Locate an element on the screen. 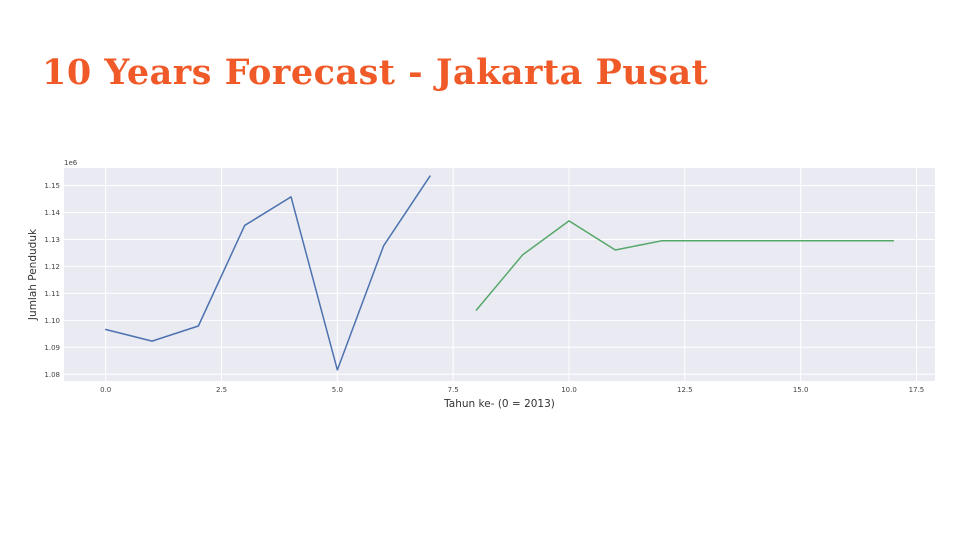  y-tick-label: 1.08 is located at coordinates (52, 375).